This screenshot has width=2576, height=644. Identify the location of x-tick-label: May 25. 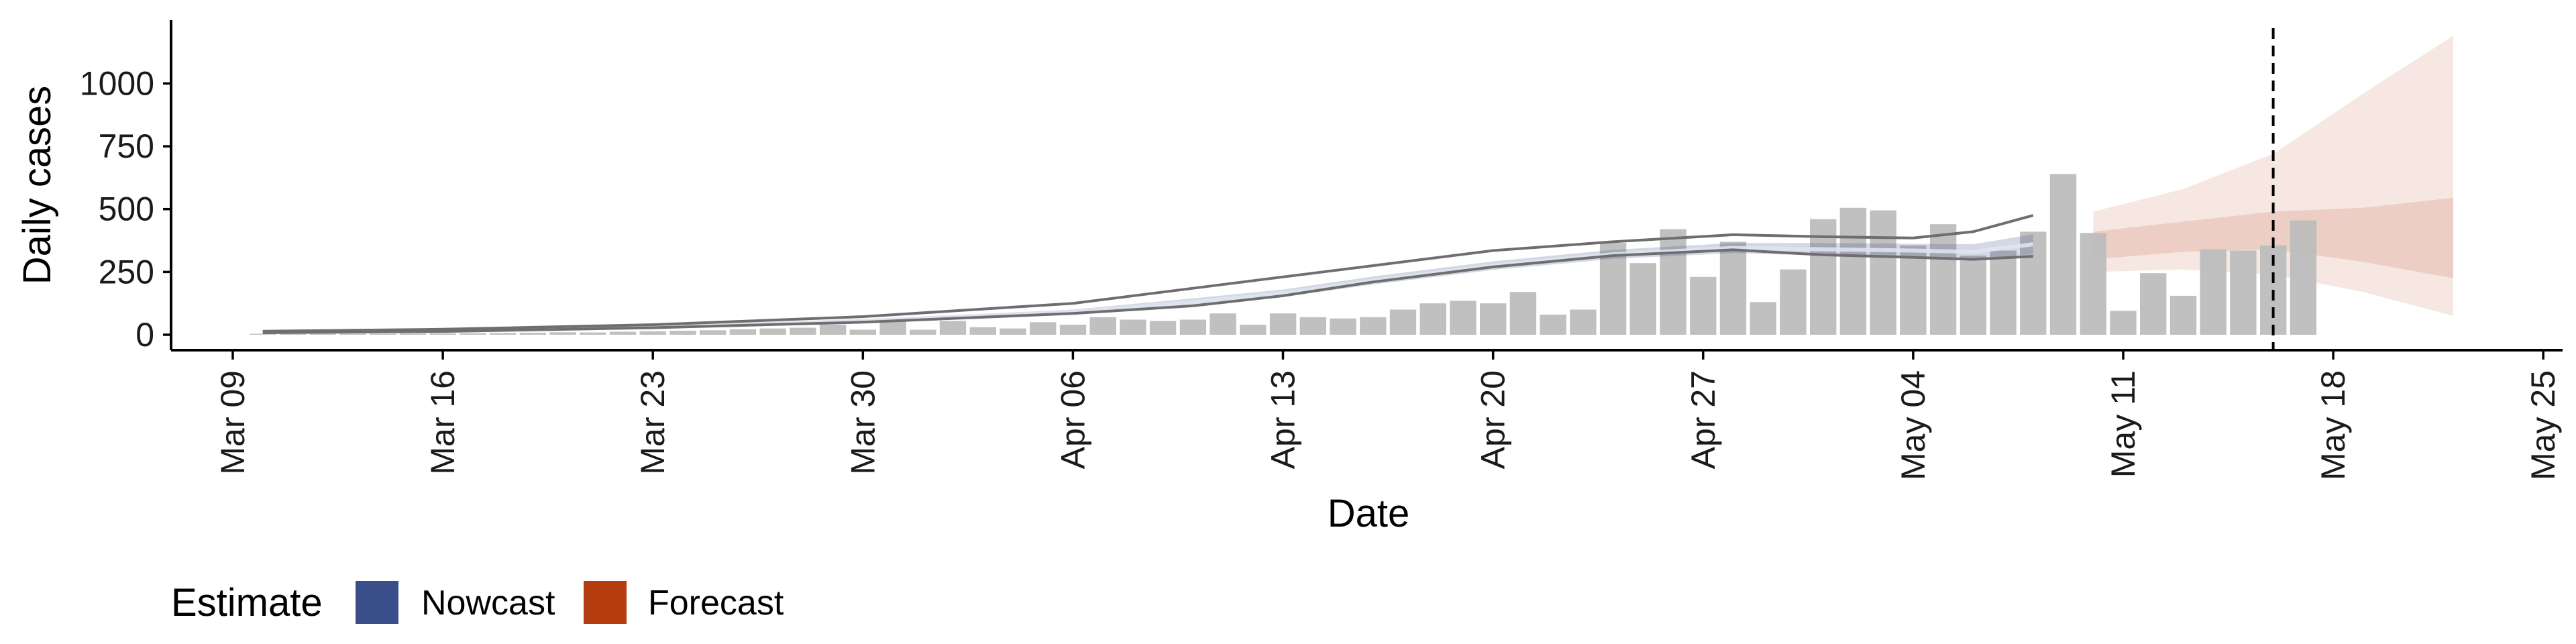
(2543, 425).